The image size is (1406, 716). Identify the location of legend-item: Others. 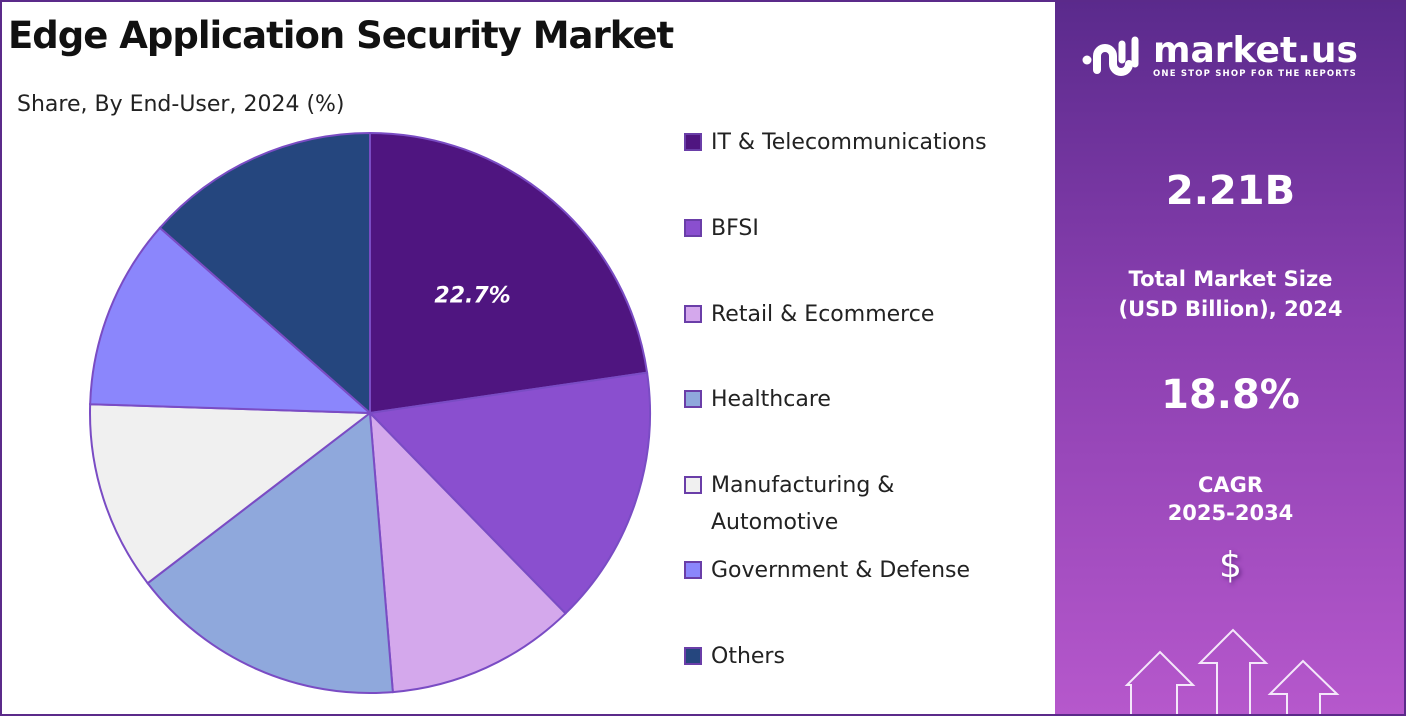
(734, 656).